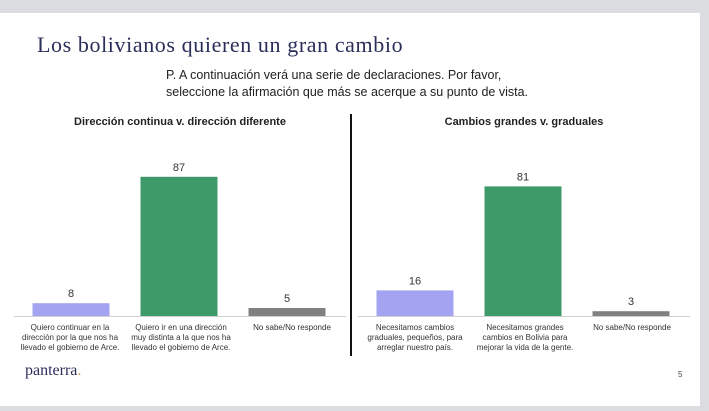 This screenshot has height=411, width=709. Describe the element at coordinates (680, 374) in the screenshot. I see `page-number: 5` at that location.